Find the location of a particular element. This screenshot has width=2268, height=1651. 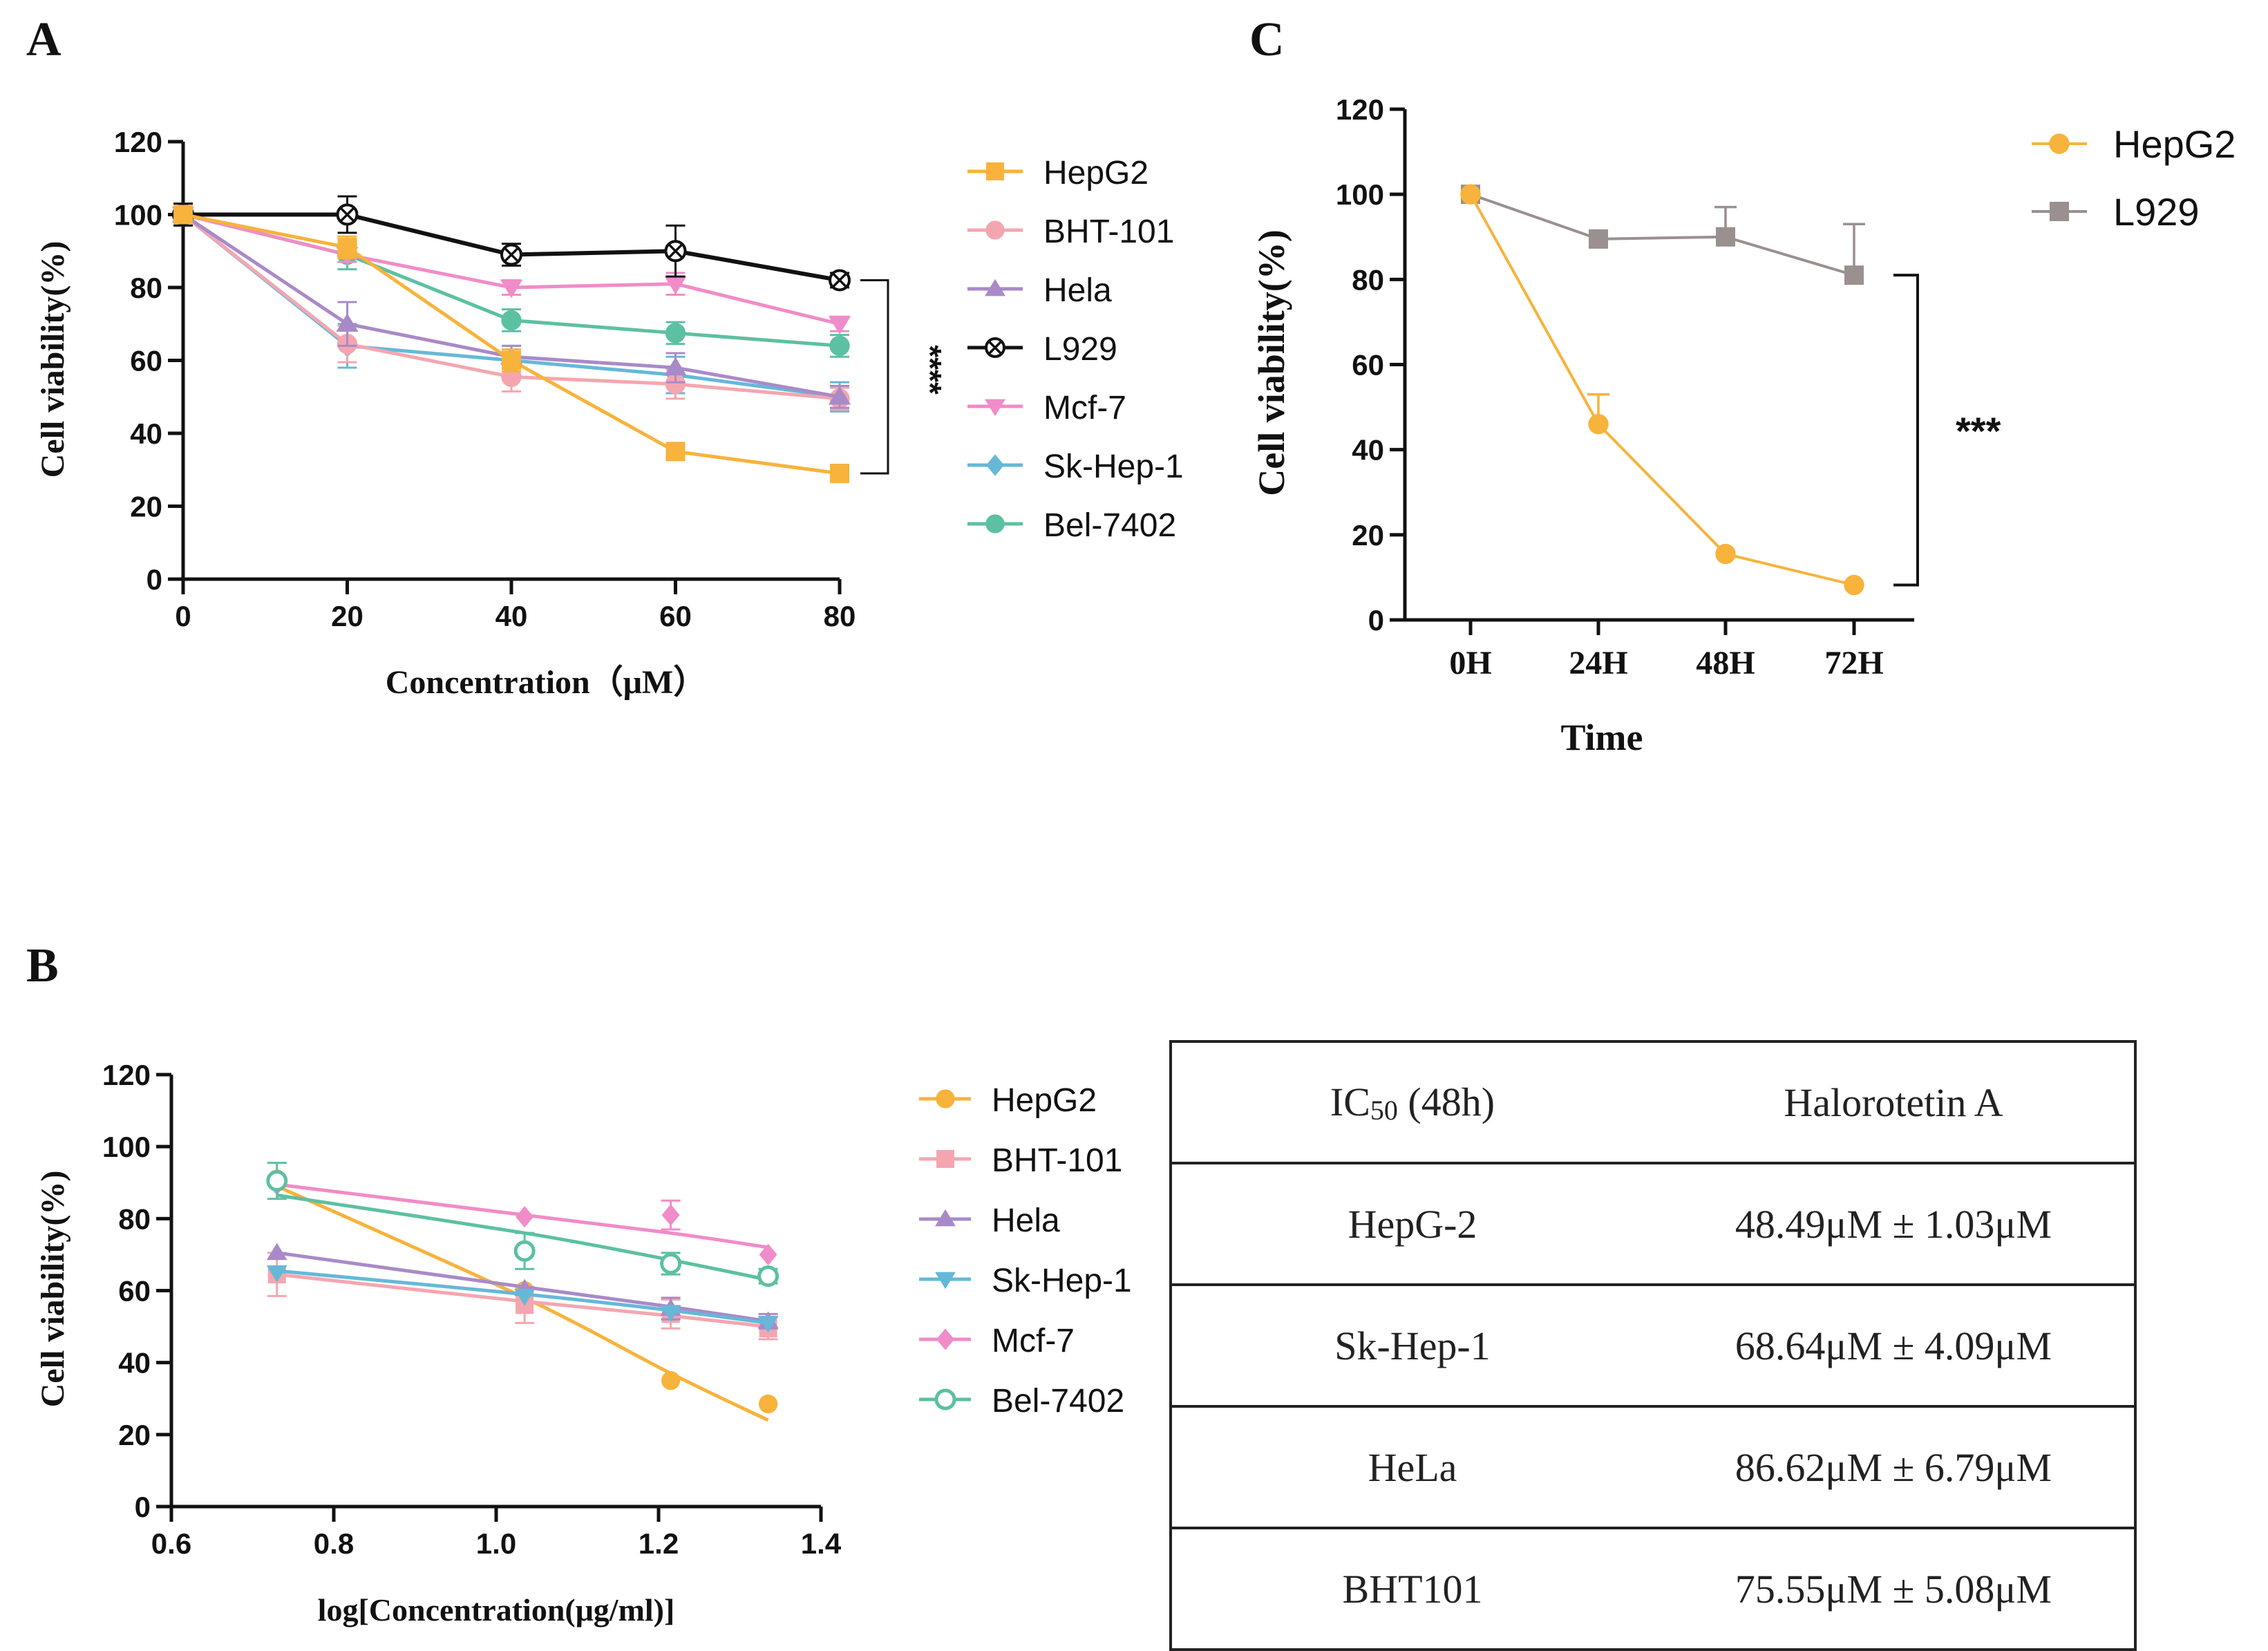

legend-b: HepG2 BHT-101 Hela Sk-Hep-1 Mcf-7 Bel-7402 is located at coordinates (1025, 1250).